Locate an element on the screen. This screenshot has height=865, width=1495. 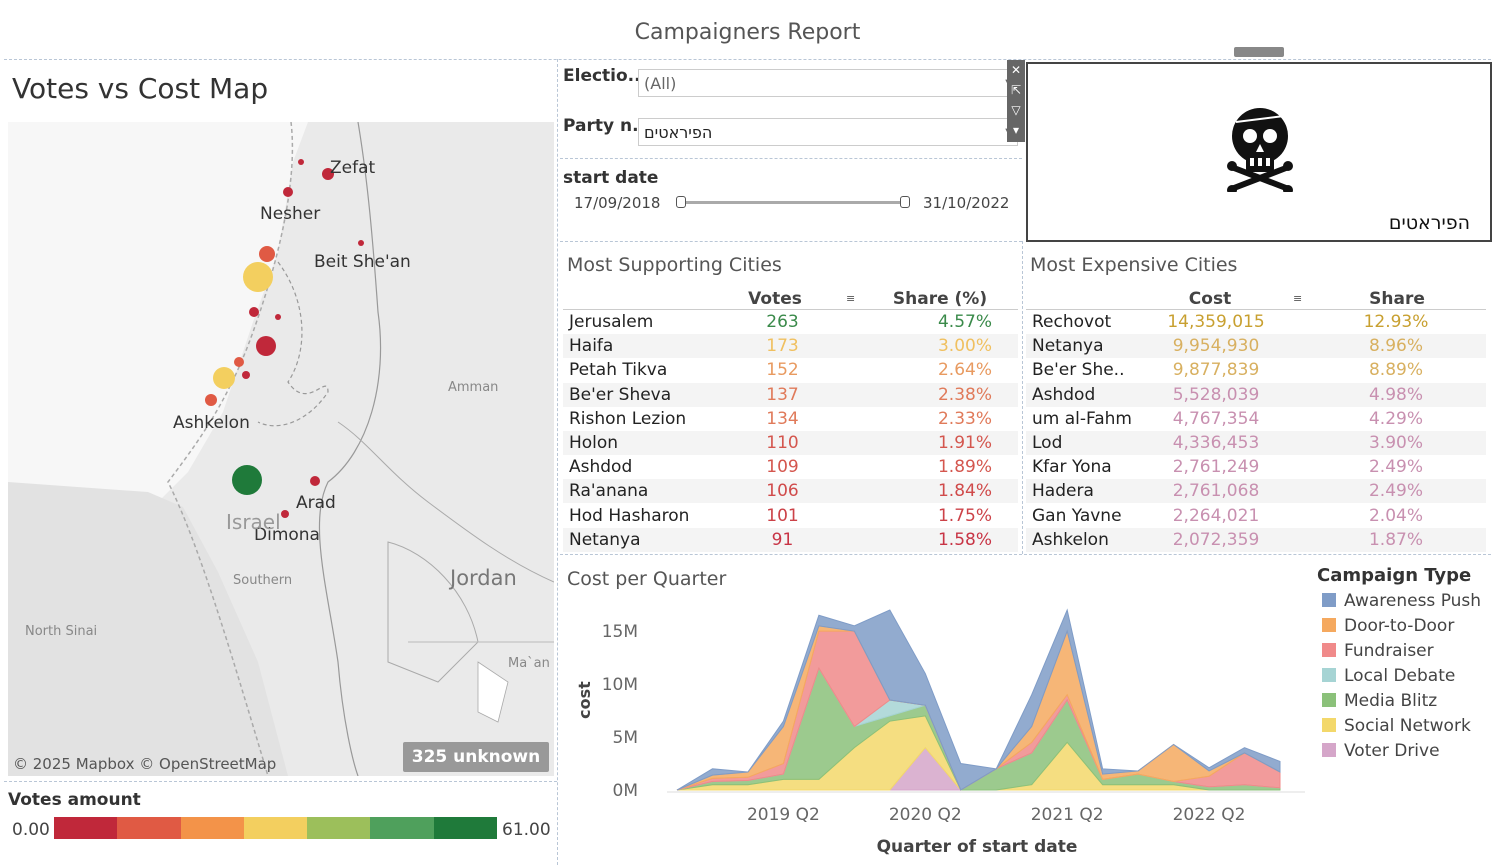
supporting-cities-title: Most Supporting Cities is located at coordinates (674, 265).